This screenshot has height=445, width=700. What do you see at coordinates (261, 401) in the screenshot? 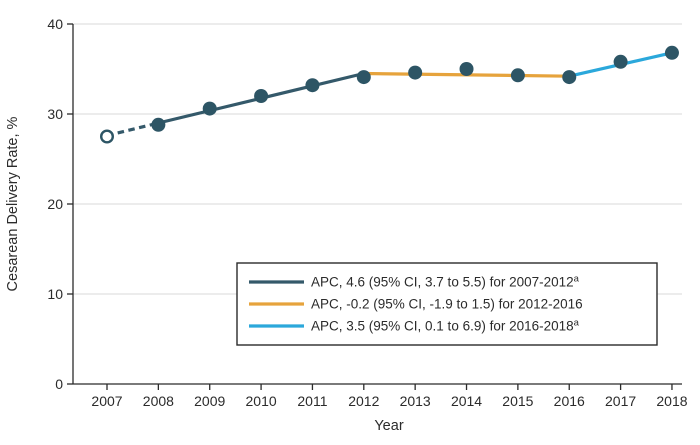
I see `x-tick-label: 2010` at bounding box center [261, 401].